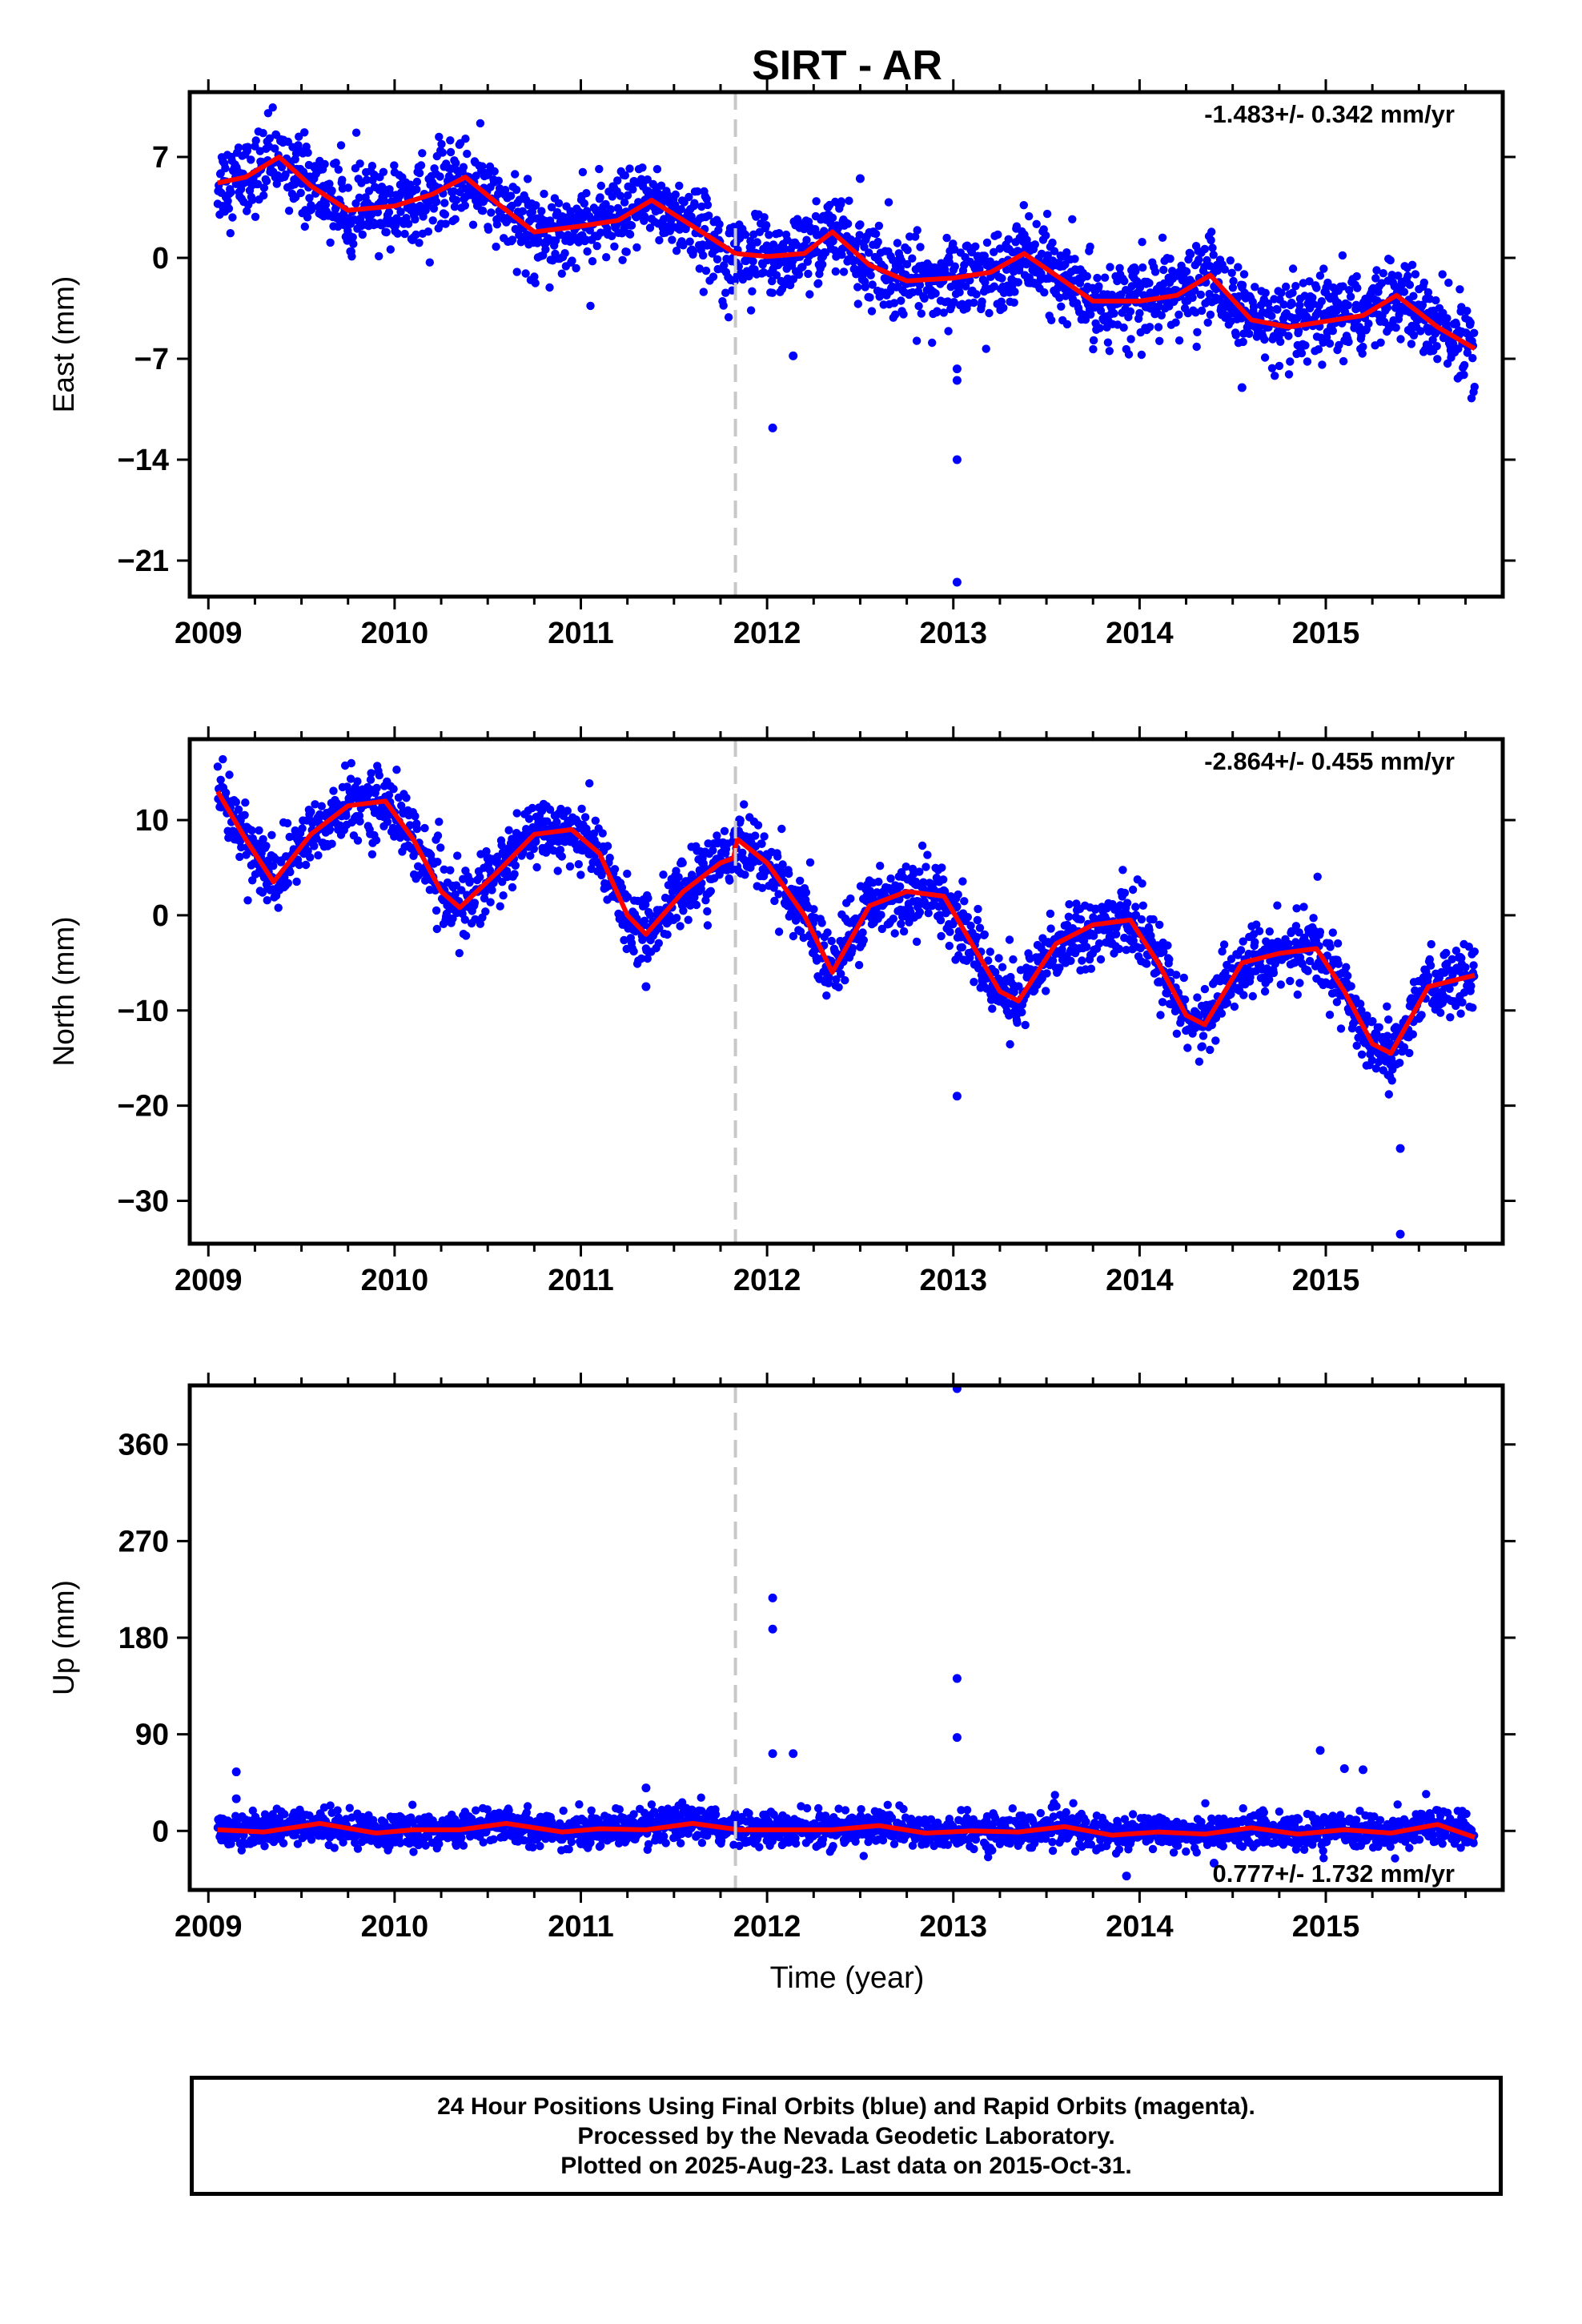  Describe the element at coordinates (953, 633) in the screenshot. I see `east-x-tick-label: 2013` at that location.